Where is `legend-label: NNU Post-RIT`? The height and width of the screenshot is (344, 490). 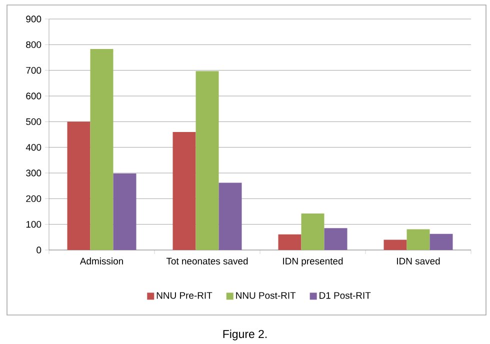 legend-label: NNU Post-RIT is located at coordinates (266, 295).